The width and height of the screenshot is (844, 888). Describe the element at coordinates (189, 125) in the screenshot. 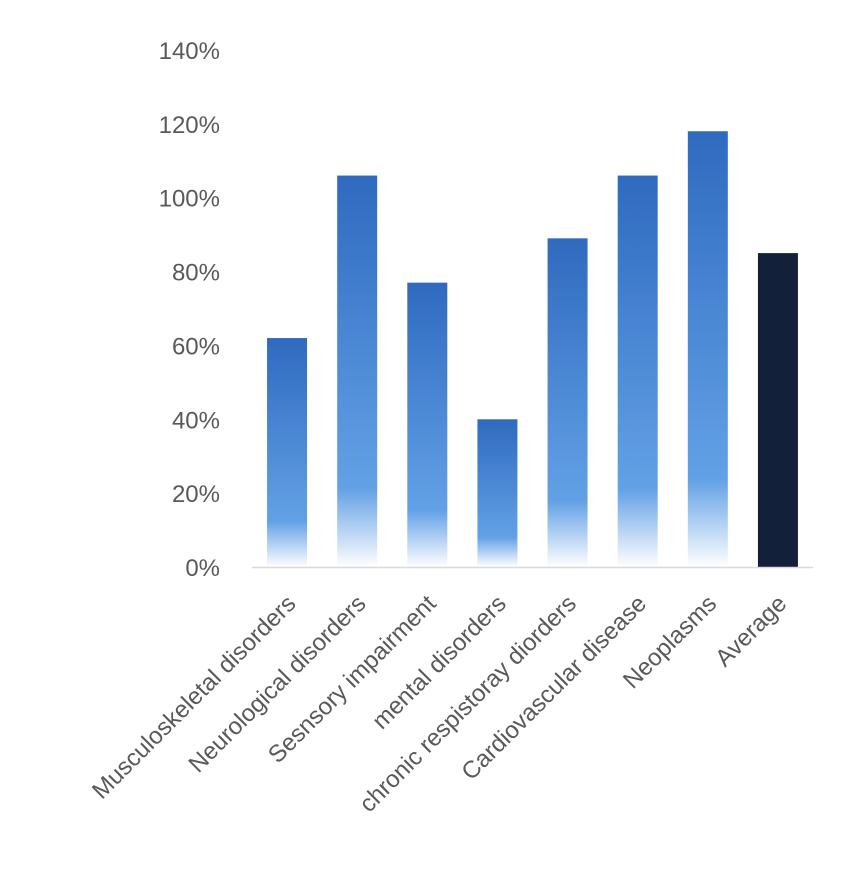

I see `y-tick-label: 120%` at that location.